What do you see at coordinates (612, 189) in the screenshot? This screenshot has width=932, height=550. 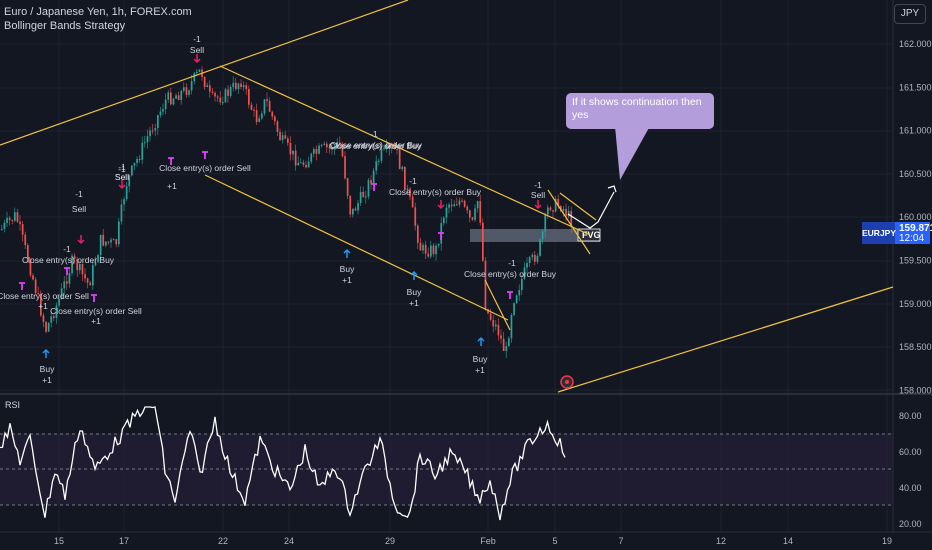 I see `projection-arrowhead` at bounding box center [612, 189].